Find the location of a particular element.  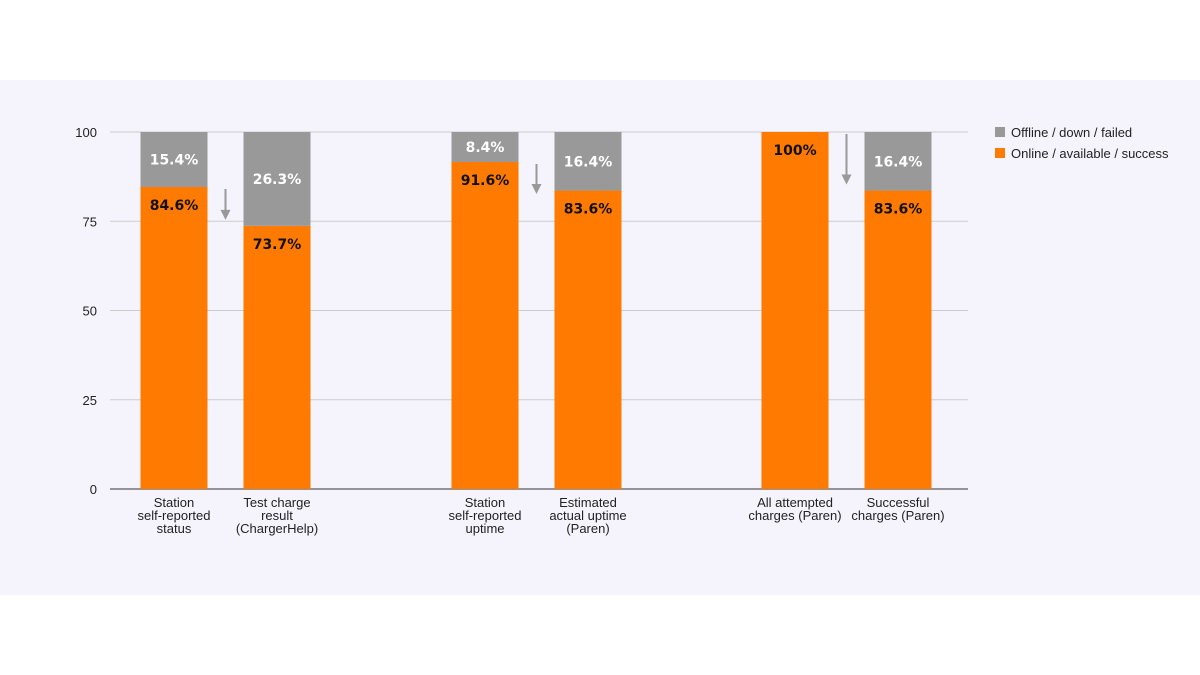

y-tick-label: 75 is located at coordinates (90, 221).